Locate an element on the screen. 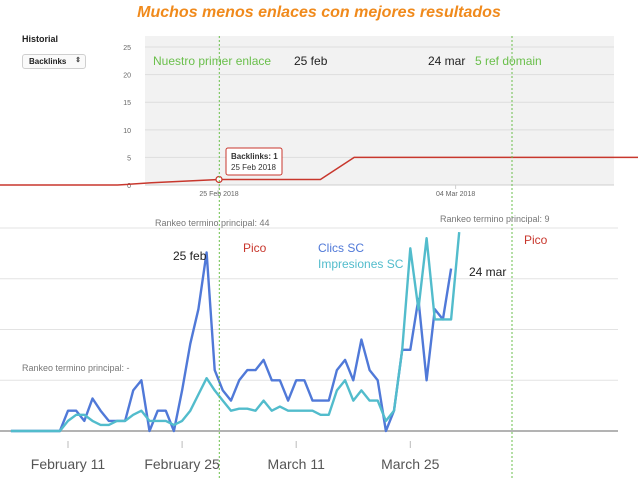 Image resolution: width=638 pixels, height=479 pixels. backlinks-series-line is located at coordinates (319, 171).